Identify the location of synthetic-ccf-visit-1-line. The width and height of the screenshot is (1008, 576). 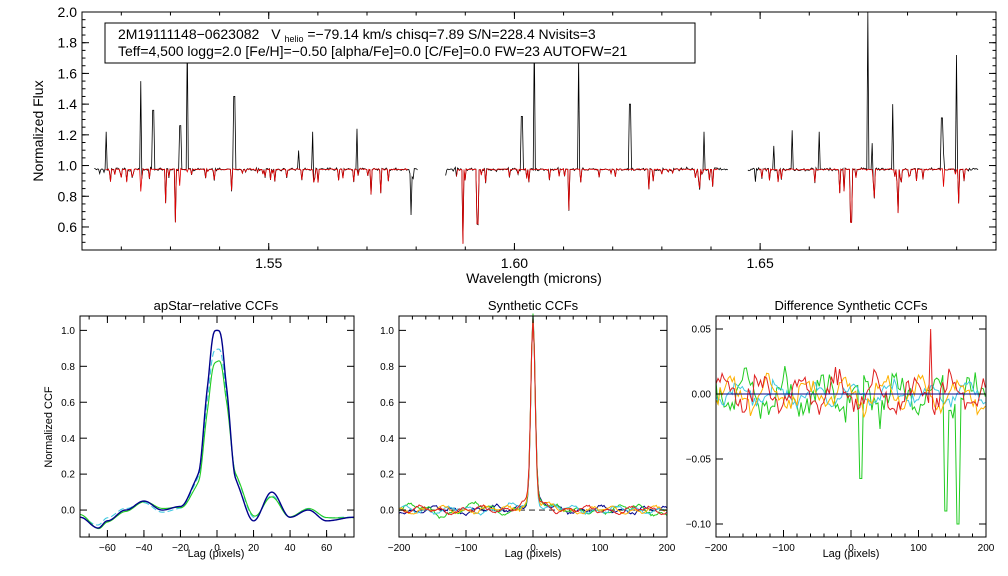
(533, 416).